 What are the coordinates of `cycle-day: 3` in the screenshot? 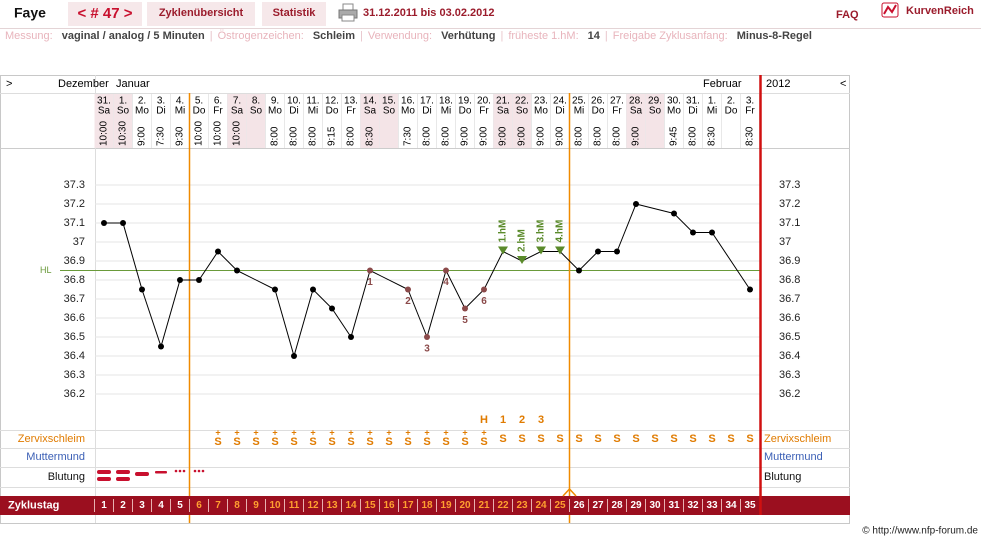 It's located at (142, 505).